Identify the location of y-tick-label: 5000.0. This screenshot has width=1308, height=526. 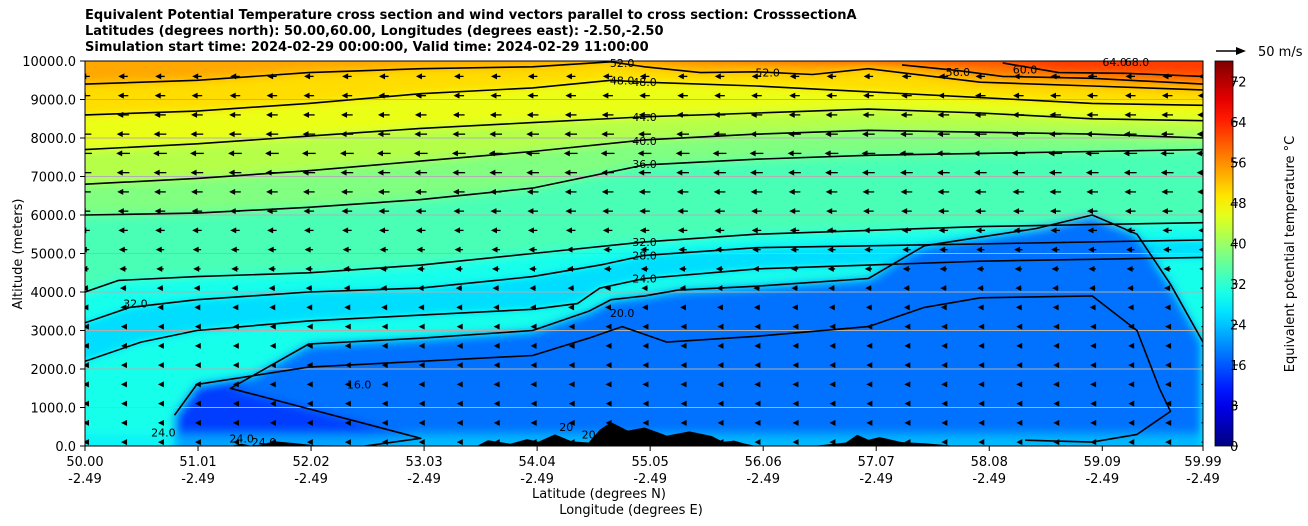
(54, 255).